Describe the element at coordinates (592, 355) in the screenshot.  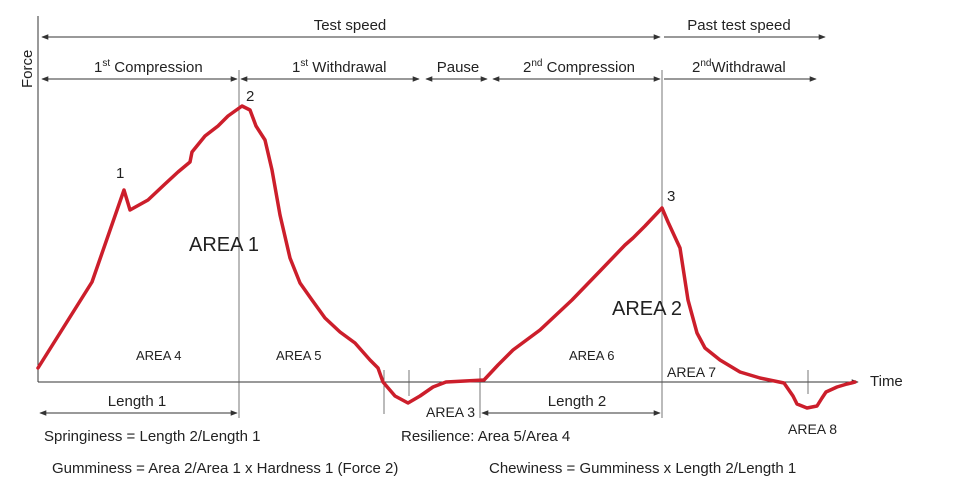
I see `area-6-label: AREA 6` at that location.